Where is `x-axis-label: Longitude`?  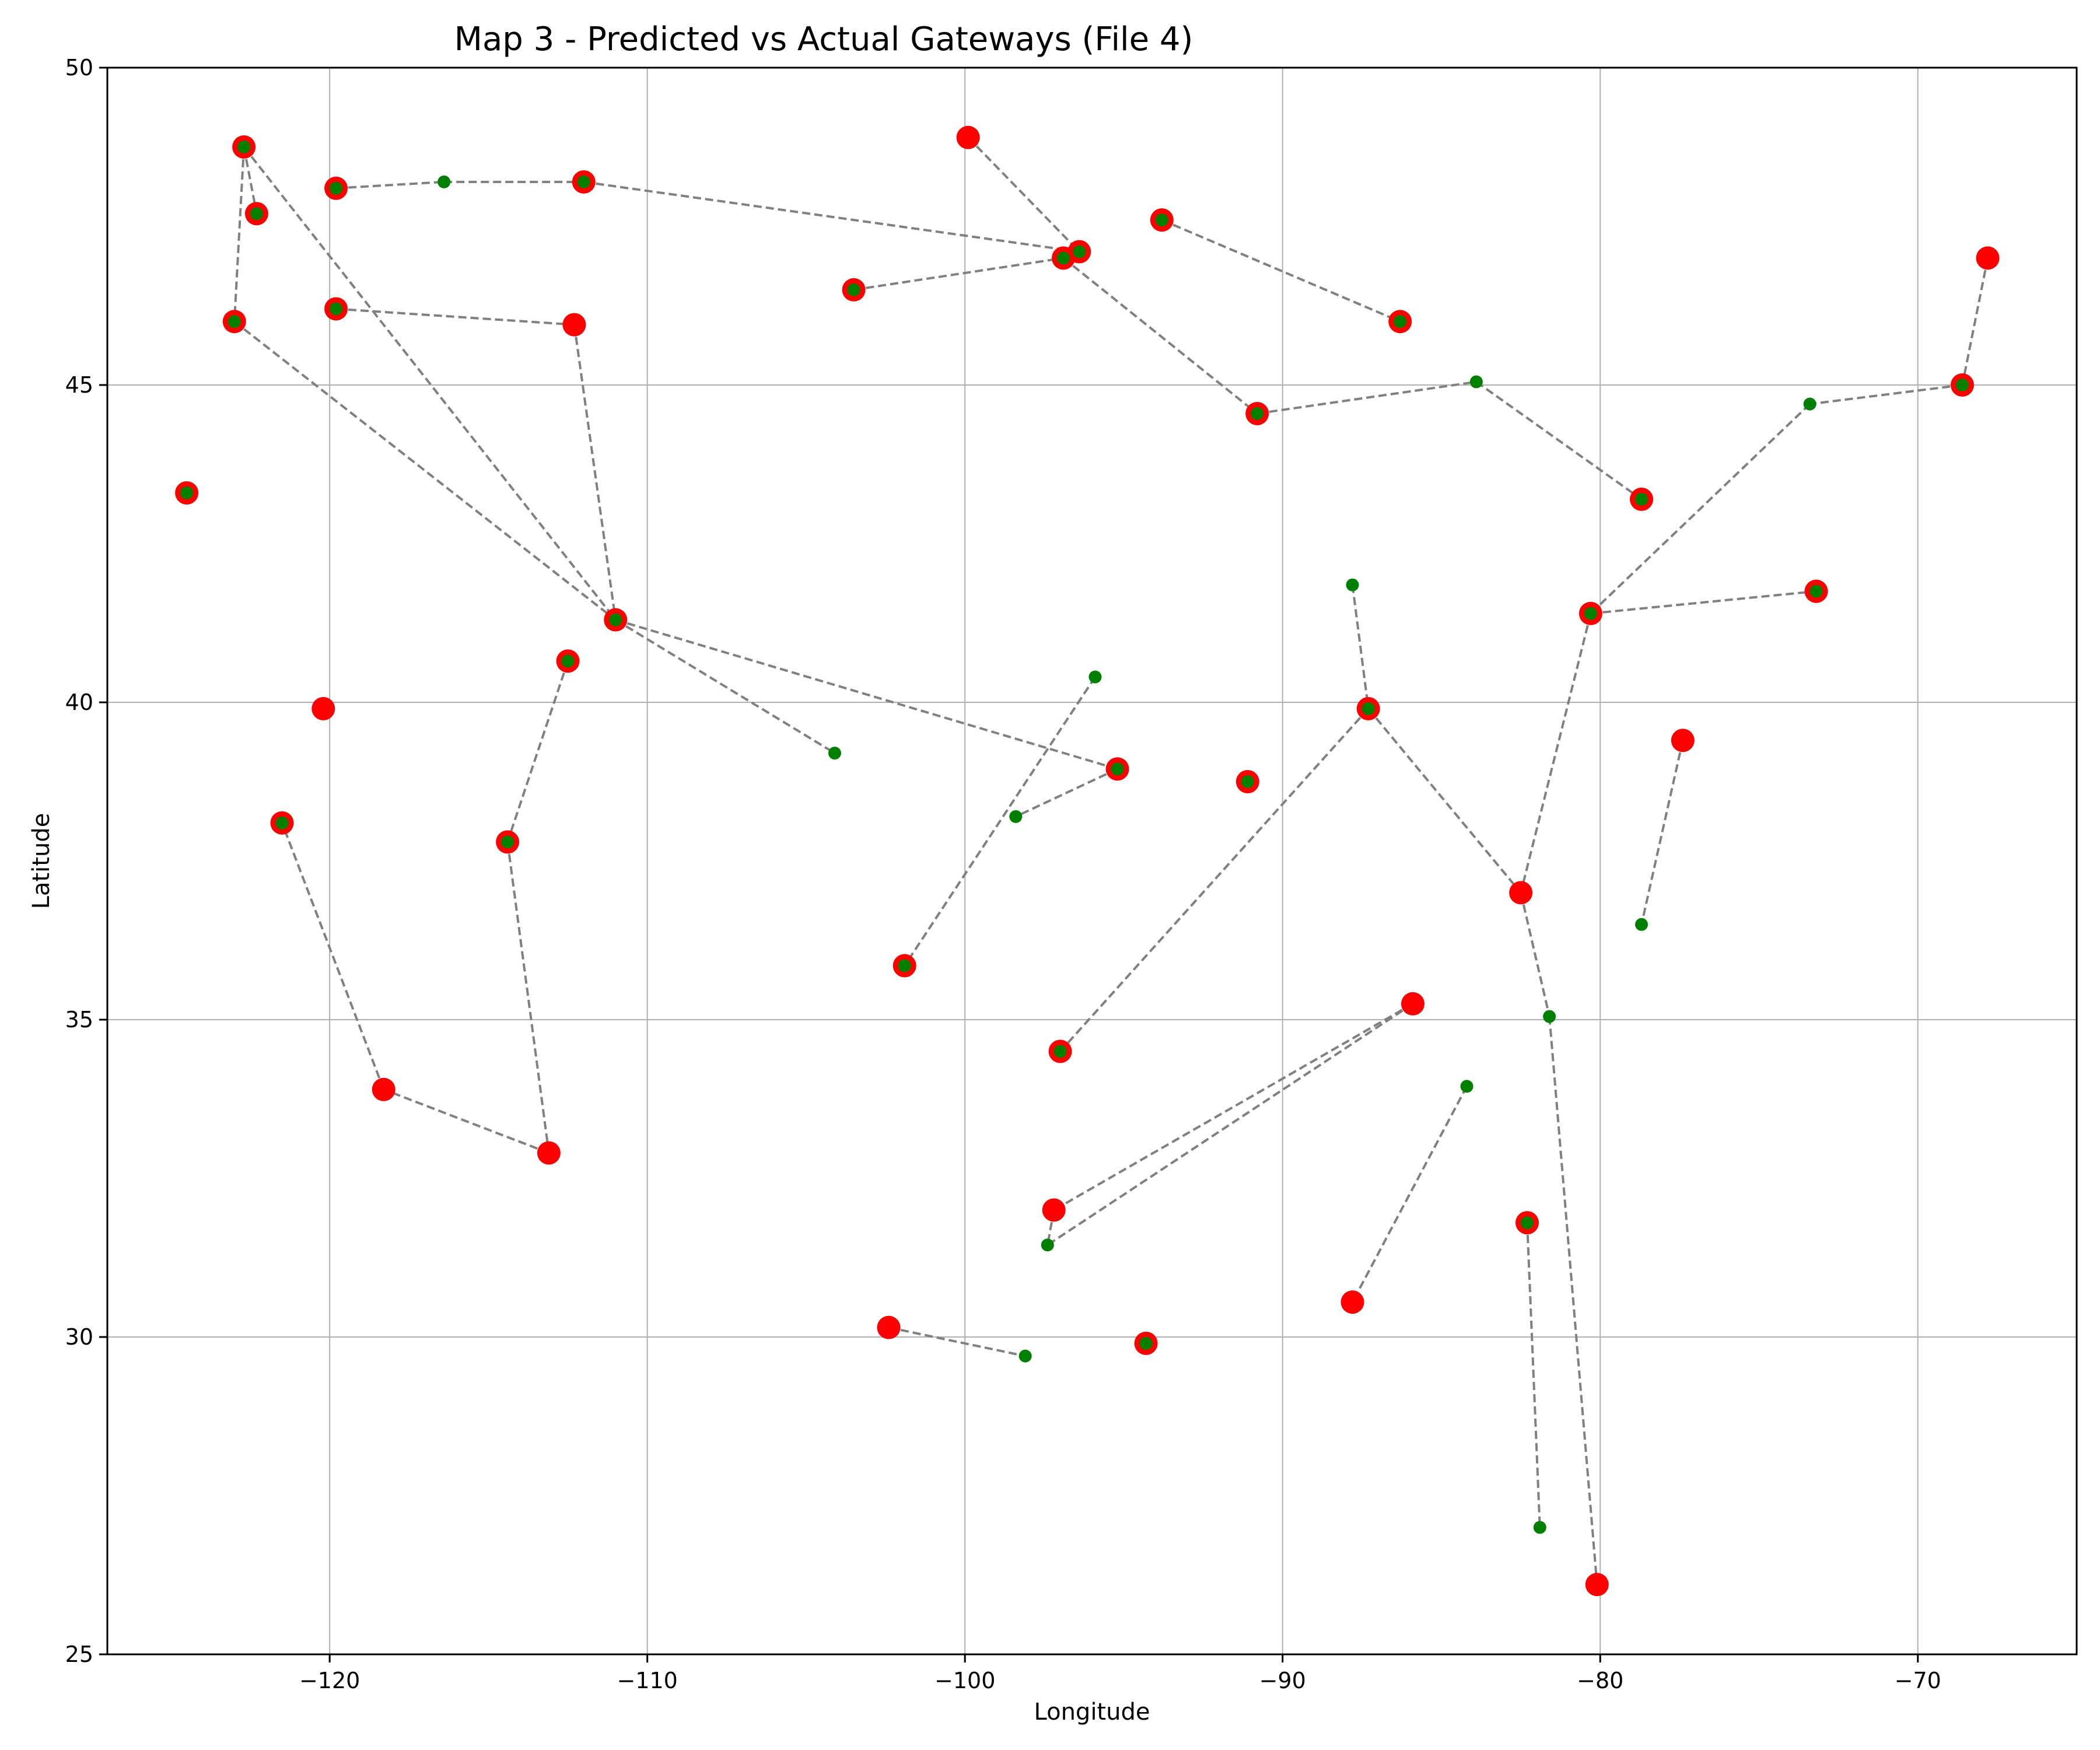 x-axis-label: Longitude is located at coordinates (1092, 1712).